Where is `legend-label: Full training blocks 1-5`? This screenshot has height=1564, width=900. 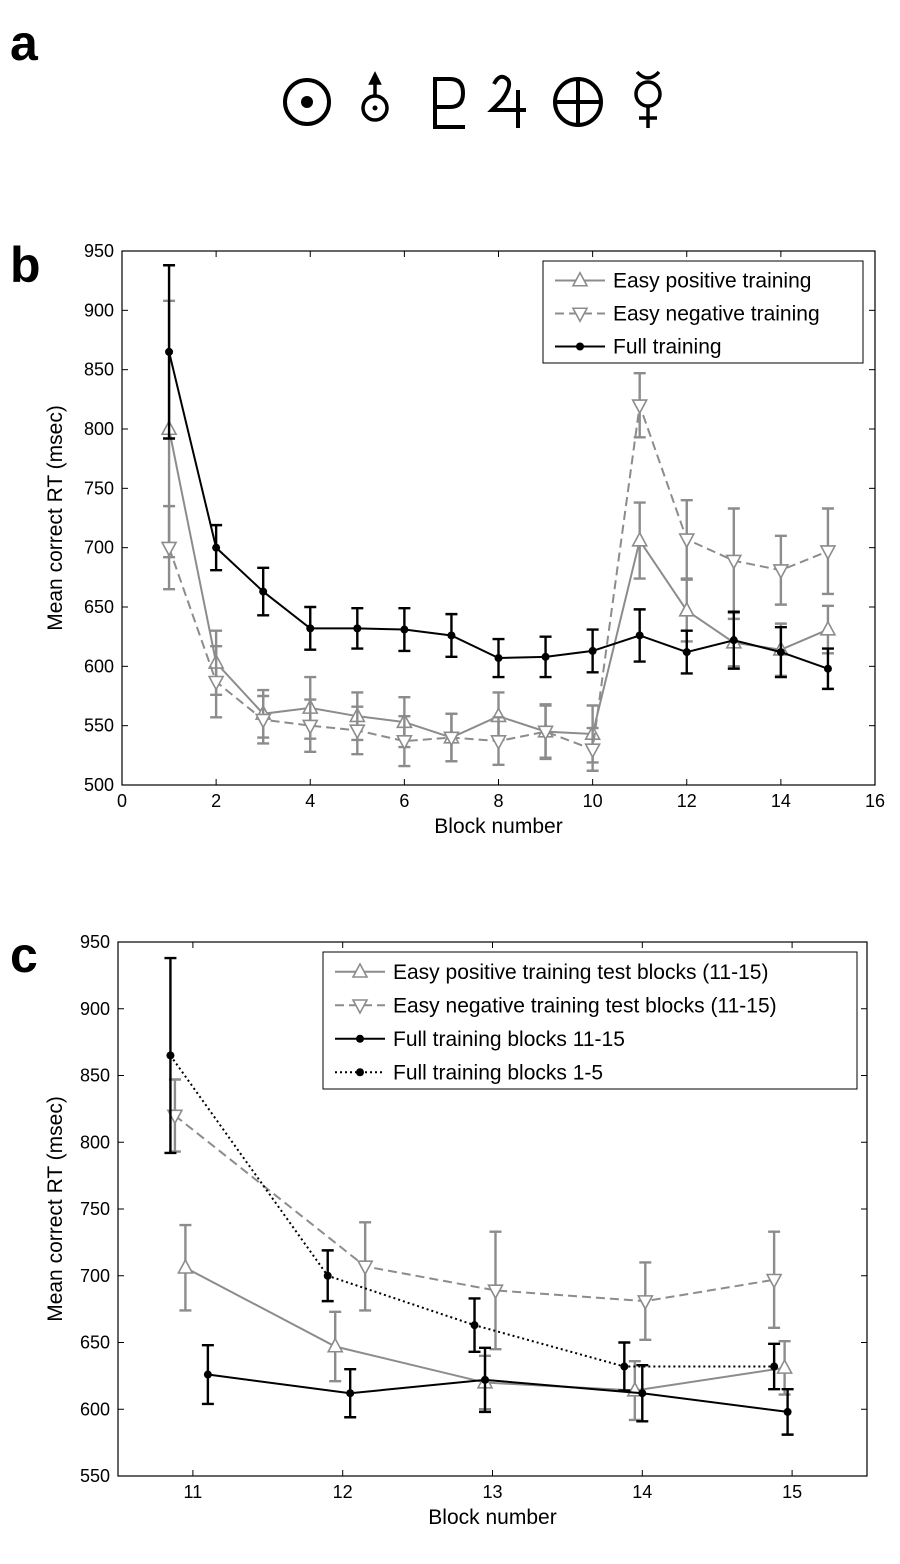
legend-label: Full training blocks 1-5 is located at coordinates (498, 1072).